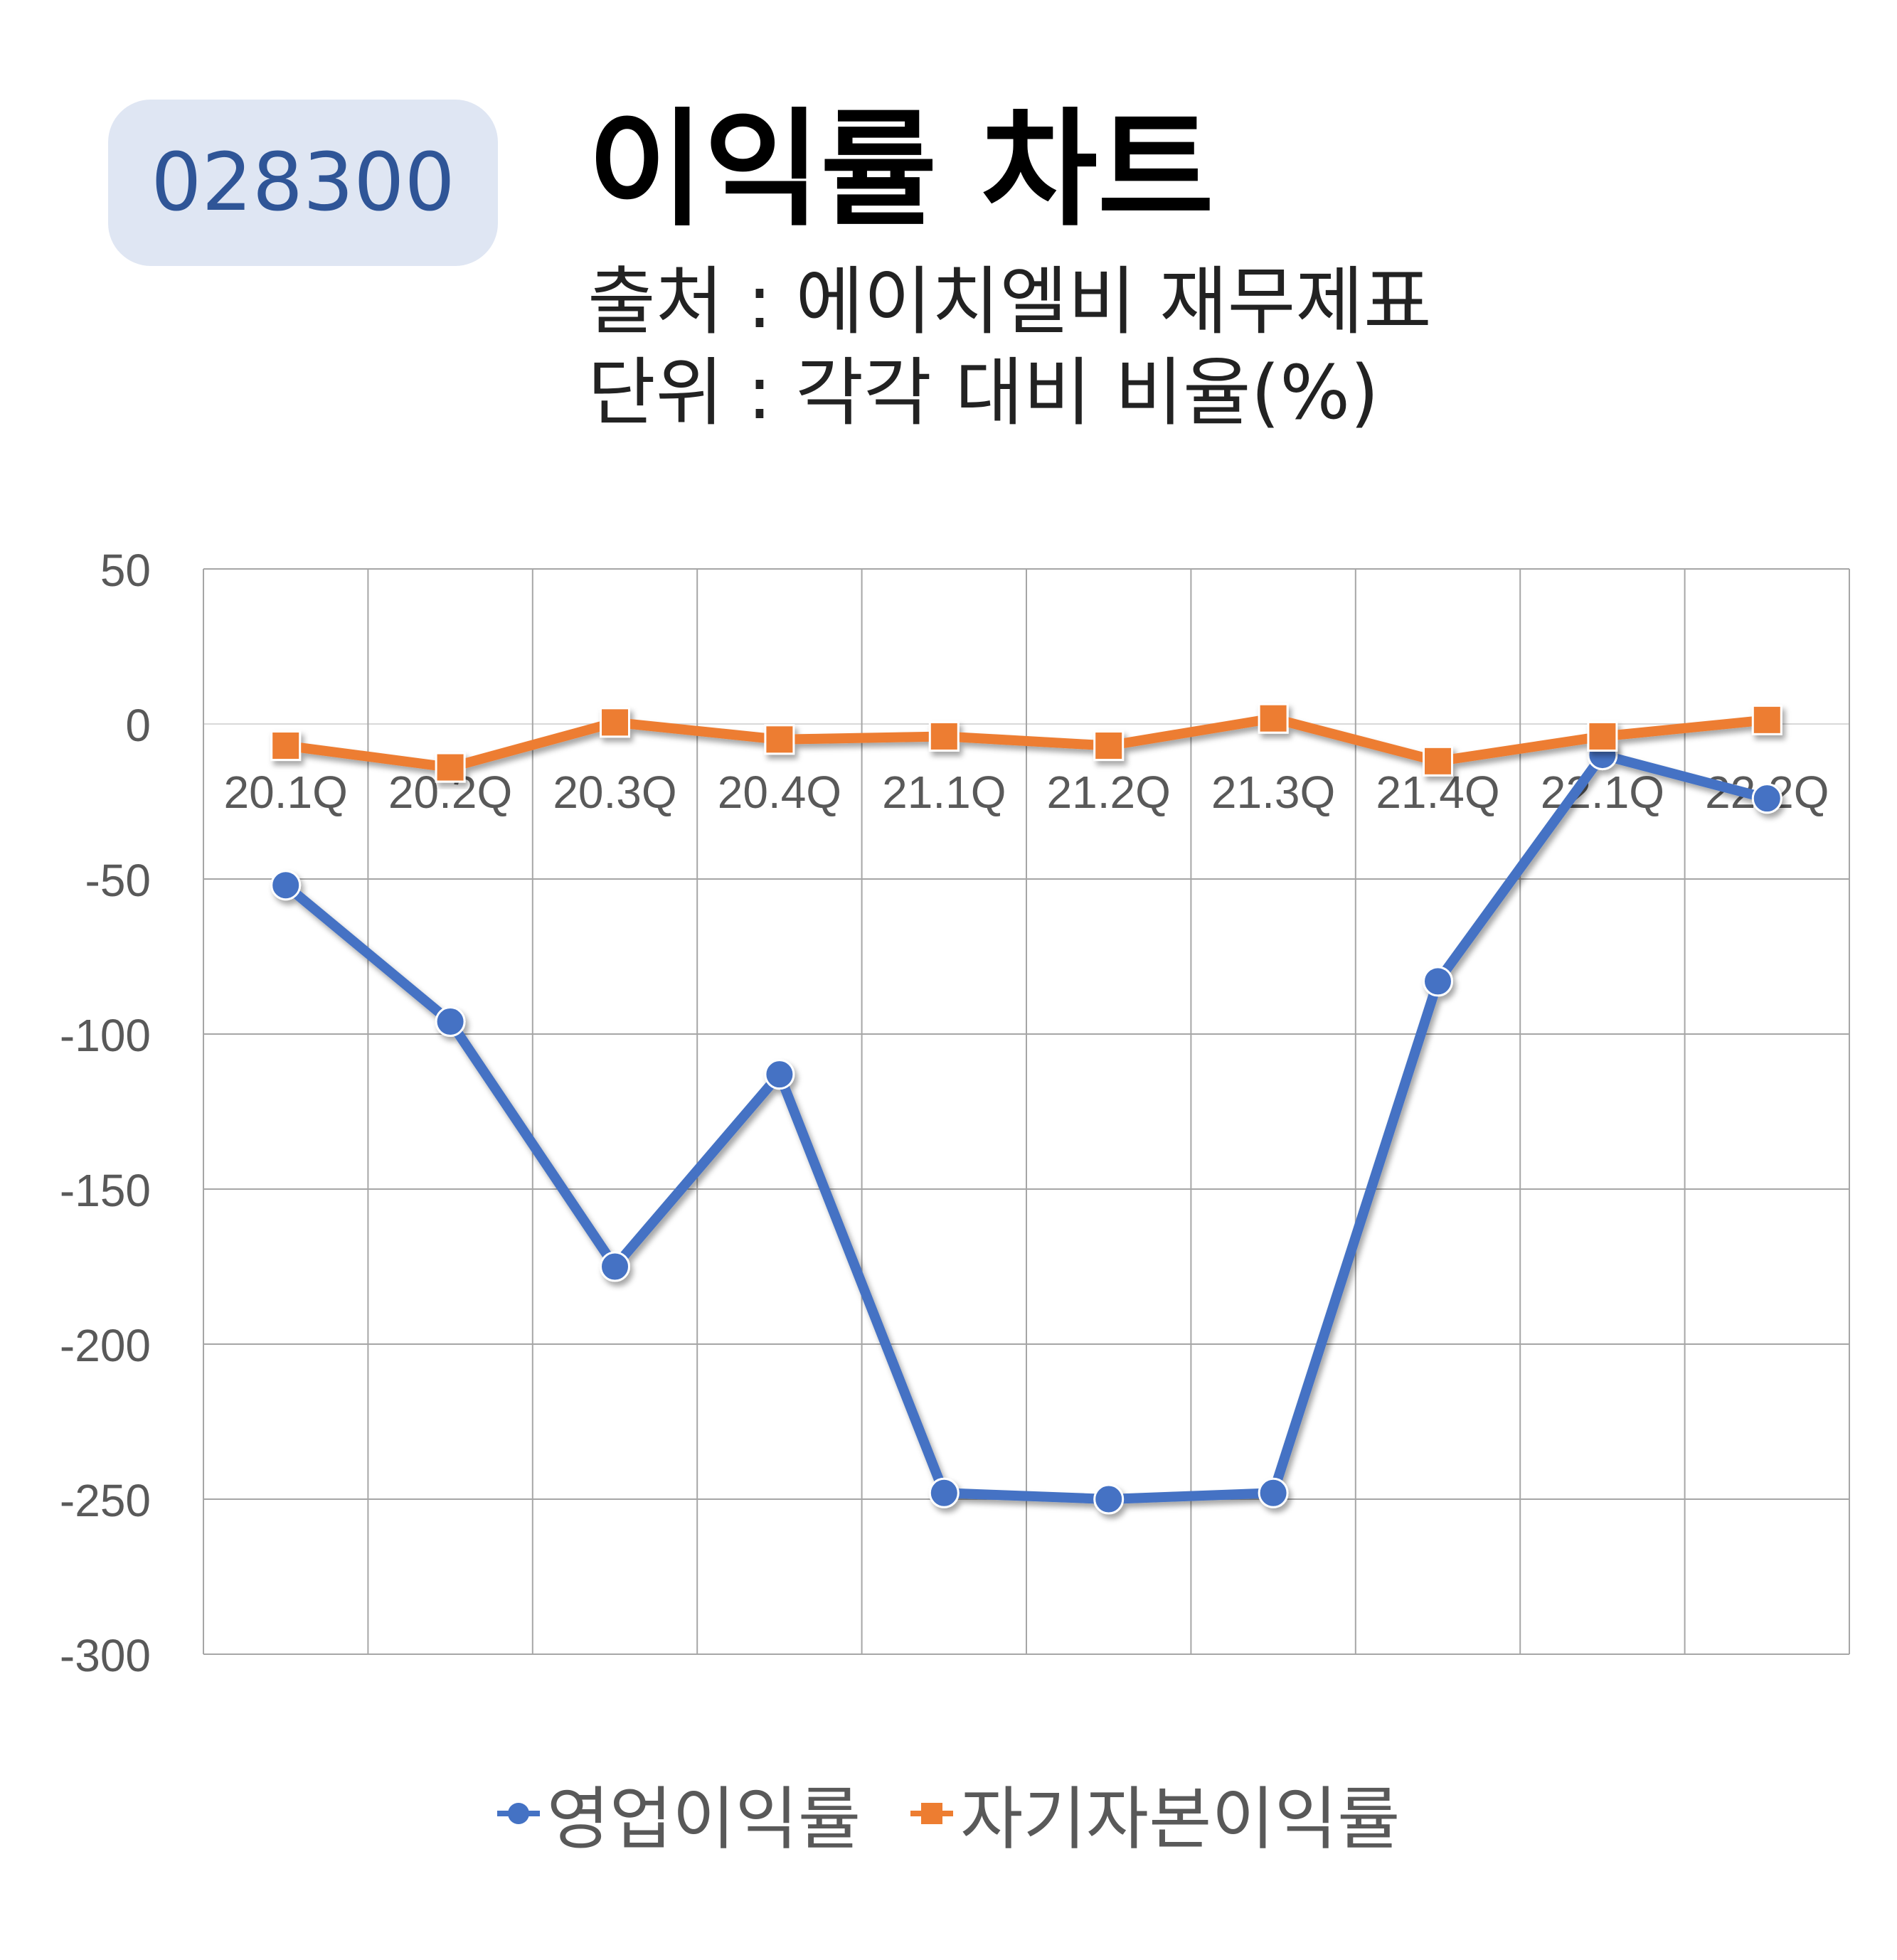  What do you see at coordinates (1109, 792) in the screenshot?
I see `x-tick-label: 21.2Q` at bounding box center [1109, 792].